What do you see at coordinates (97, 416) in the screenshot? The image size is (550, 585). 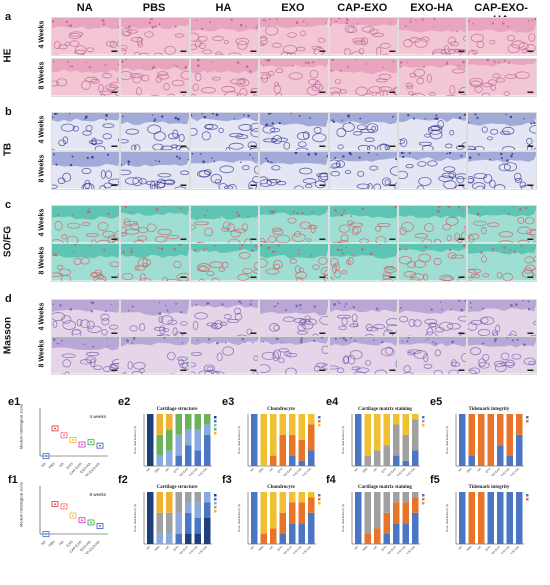 I see `timepoint-label: 4 weeks` at bounding box center [97, 416].